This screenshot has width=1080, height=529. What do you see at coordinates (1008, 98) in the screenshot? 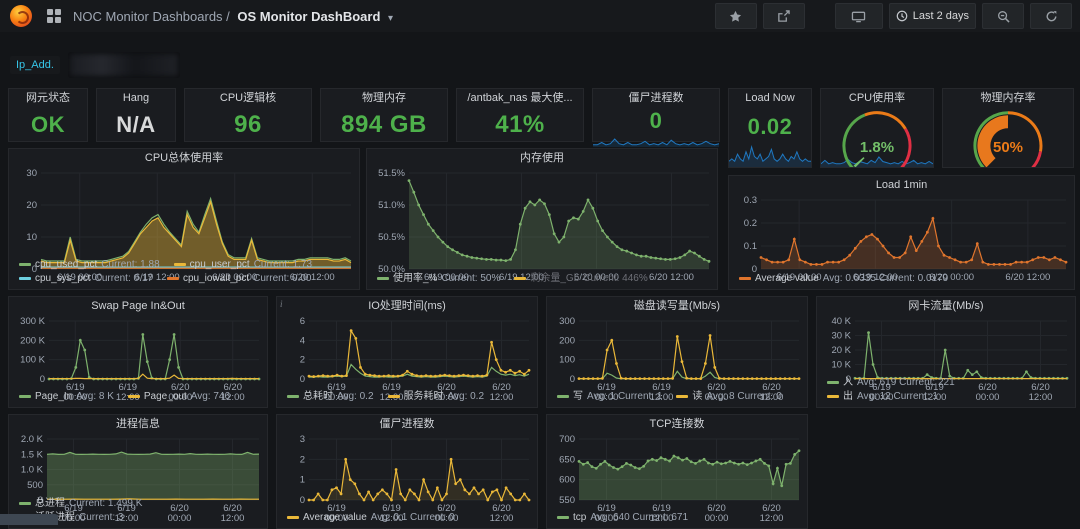
I see `panel-title: 物理内存率` at bounding box center [1008, 98].